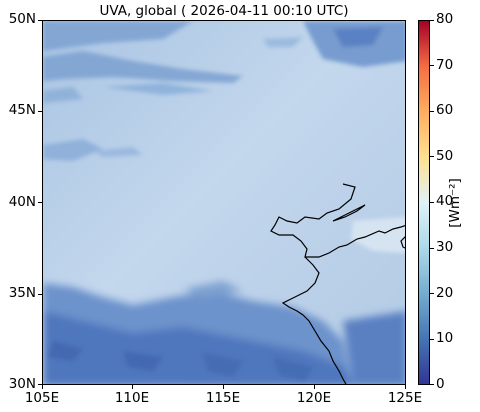  Describe the element at coordinates (22, 19) in the screenshot. I see `y-tick-label: 50N` at that location.